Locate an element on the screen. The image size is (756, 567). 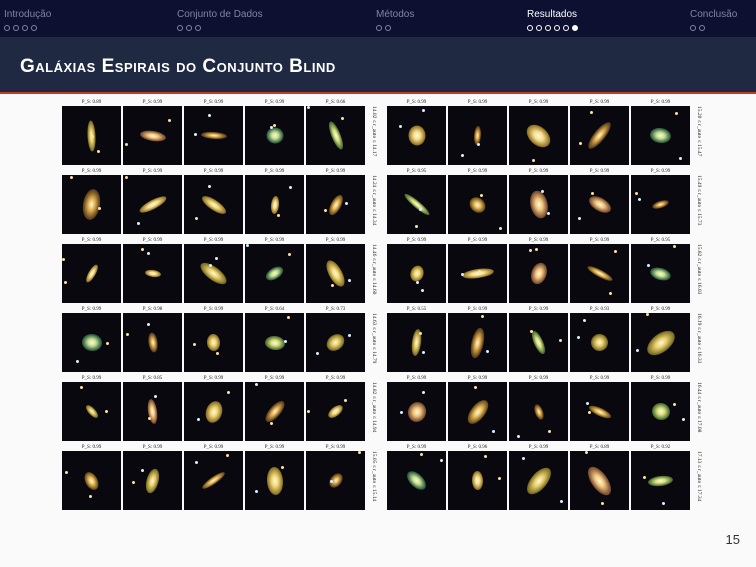
slide-title: Galáxias Espirais do Conjunto Blind is located at coordinates (178, 66).